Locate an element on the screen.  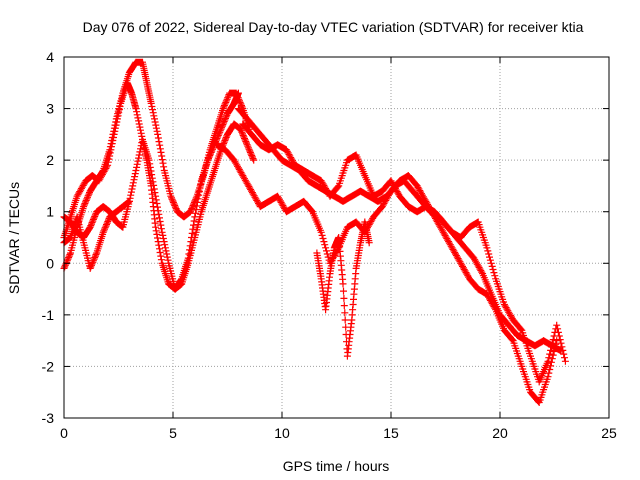
x-tick-label: 15 is located at coordinates (391, 433).